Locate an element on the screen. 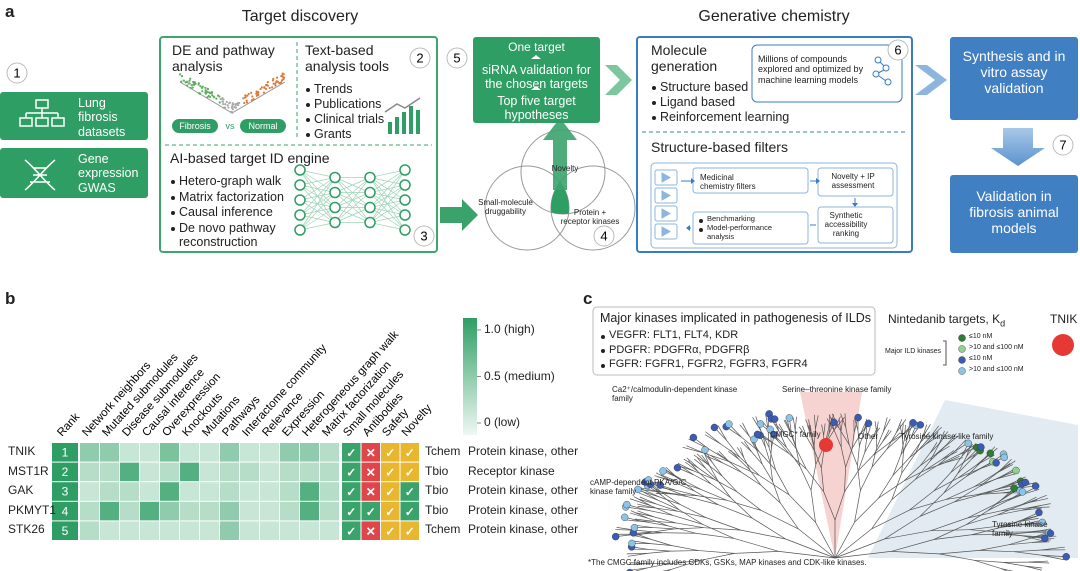  dataset-label: Lung fibrosis datasets is located at coordinates (102, 117).